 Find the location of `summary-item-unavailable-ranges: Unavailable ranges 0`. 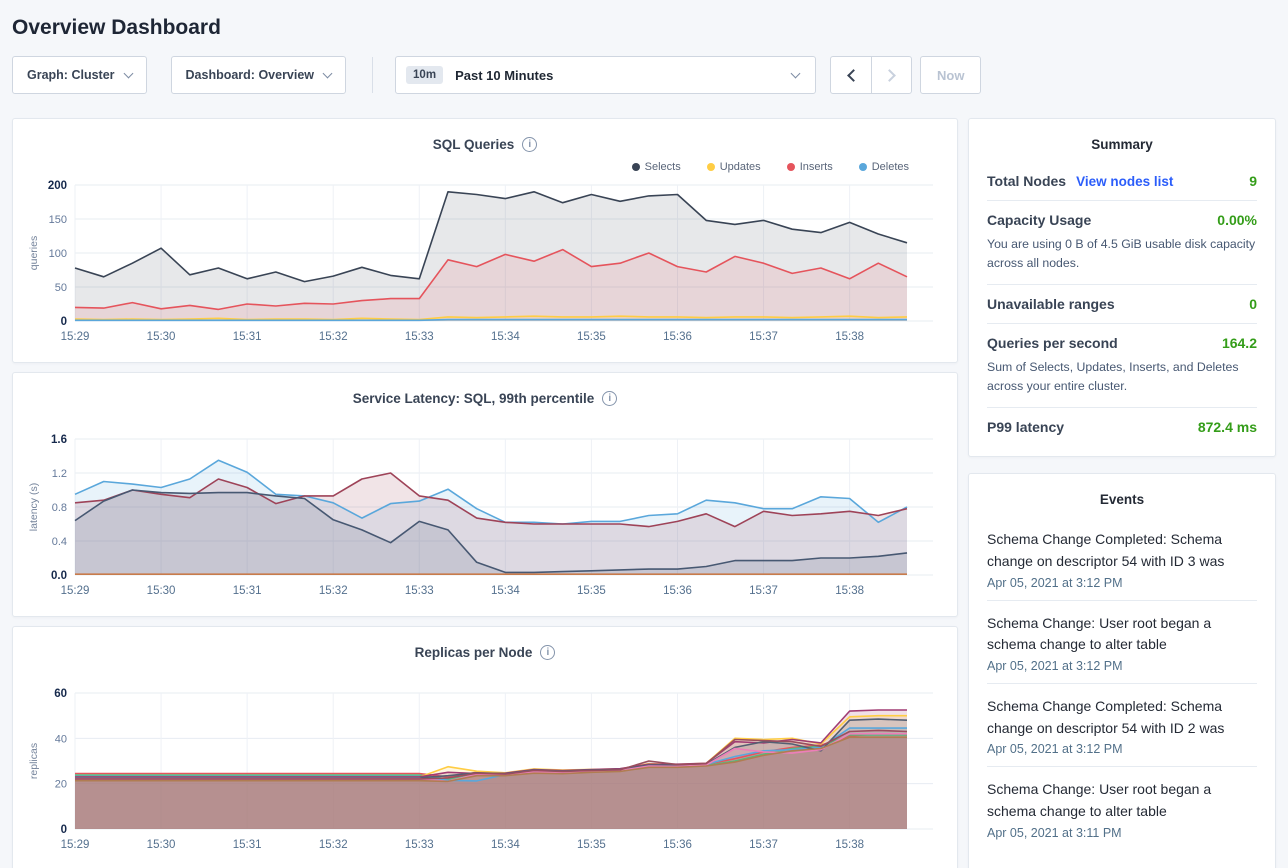

summary-item-unavailable-ranges: Unavailable ranges 0 is located at coordinates (1122, 303).